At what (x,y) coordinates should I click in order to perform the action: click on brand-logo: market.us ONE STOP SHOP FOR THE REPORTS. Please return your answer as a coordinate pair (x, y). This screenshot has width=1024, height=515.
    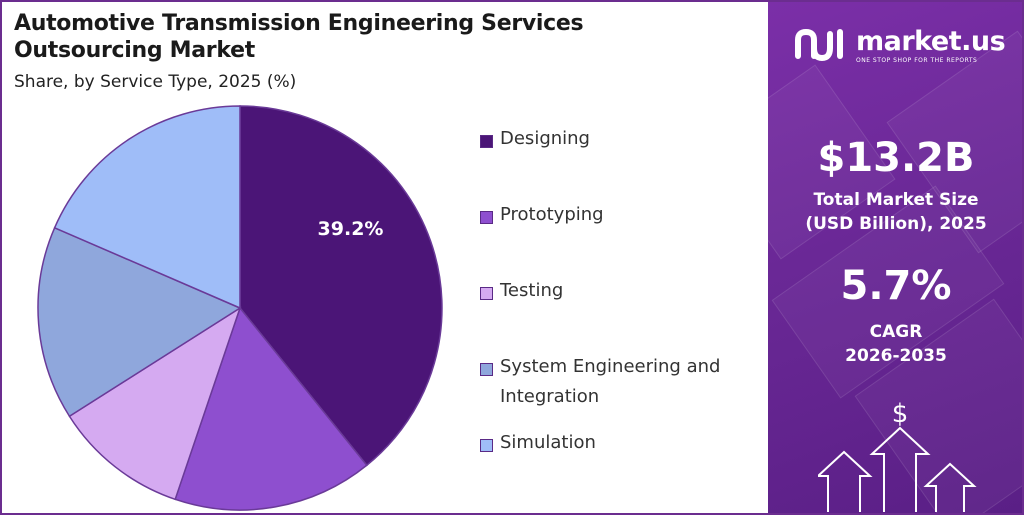
    Looking at the image, I should click on (900, 46).